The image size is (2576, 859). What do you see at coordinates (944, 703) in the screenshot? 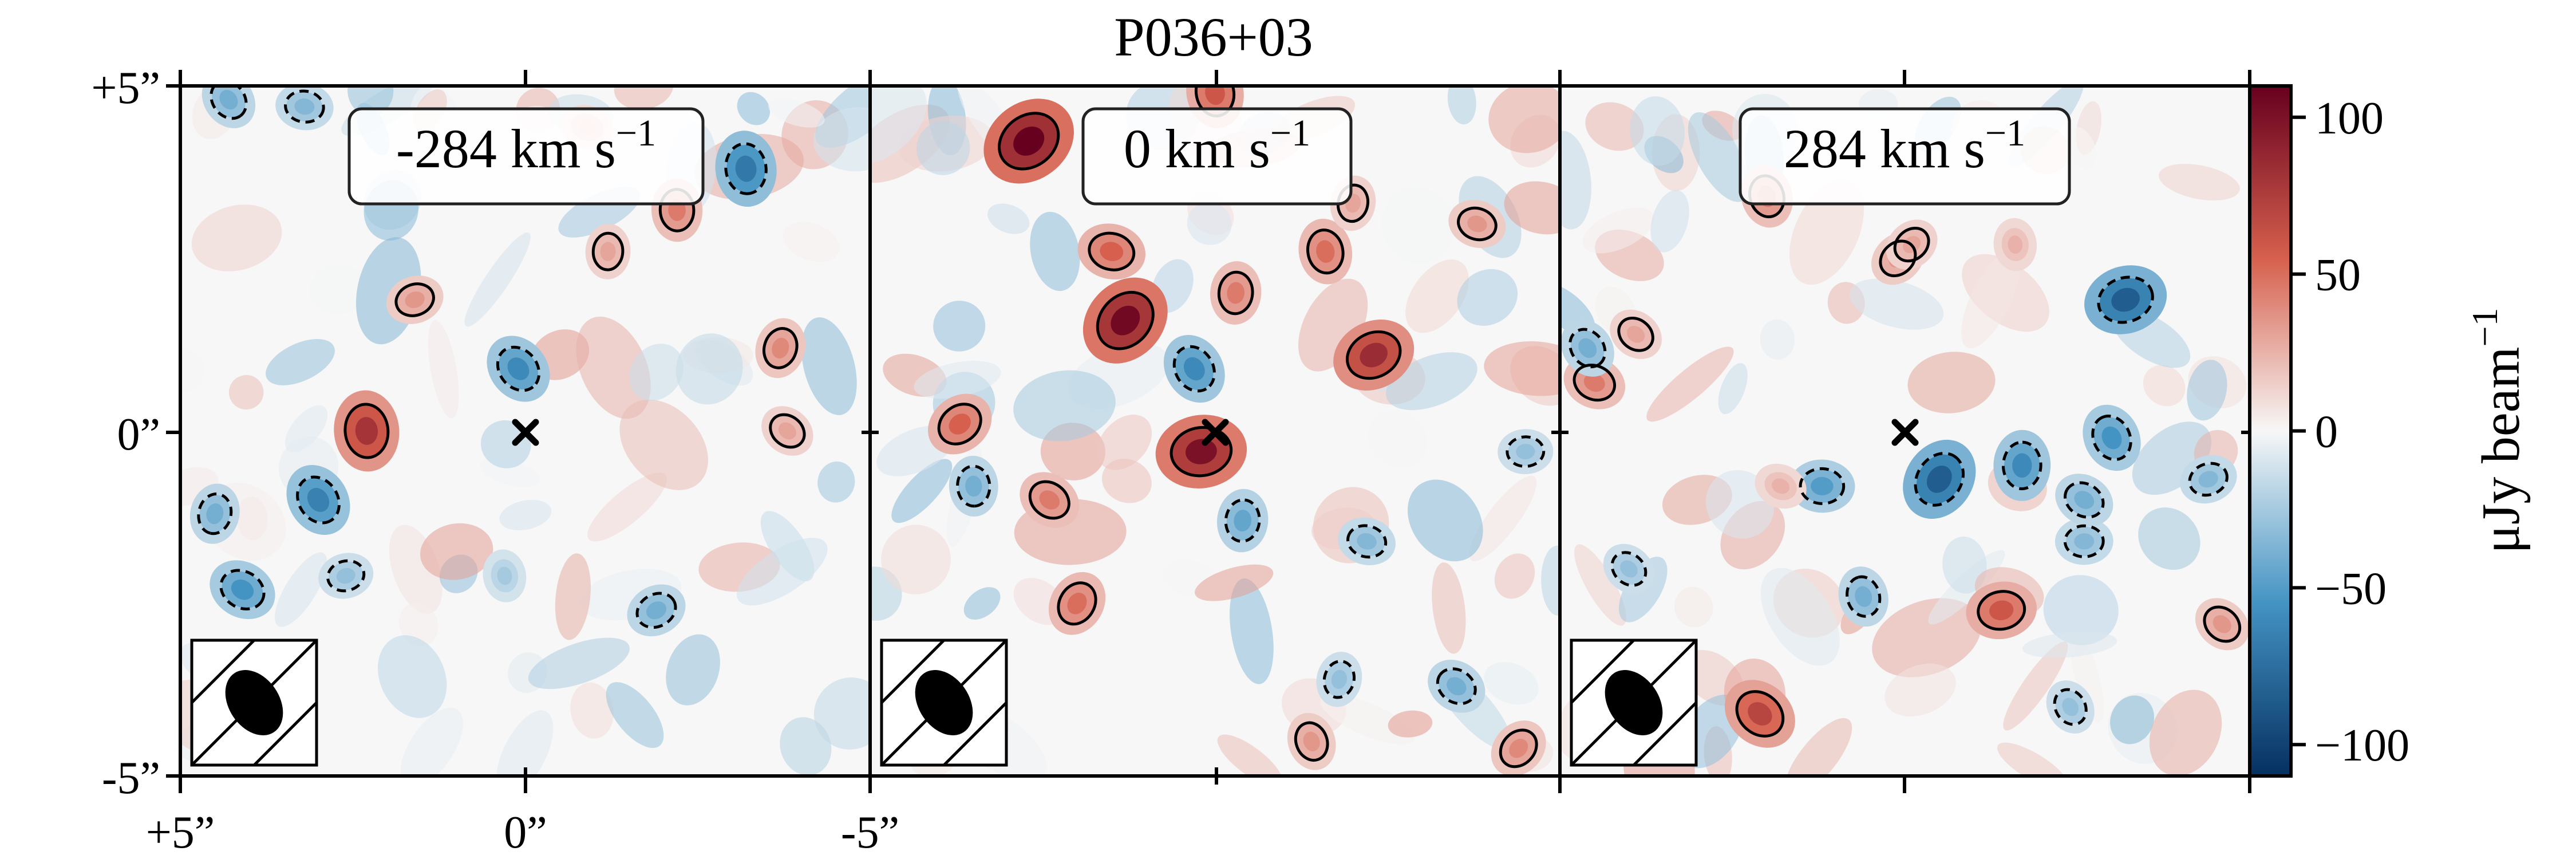
I see `panel-2-beam-inset` at bounding box center [944, 703].